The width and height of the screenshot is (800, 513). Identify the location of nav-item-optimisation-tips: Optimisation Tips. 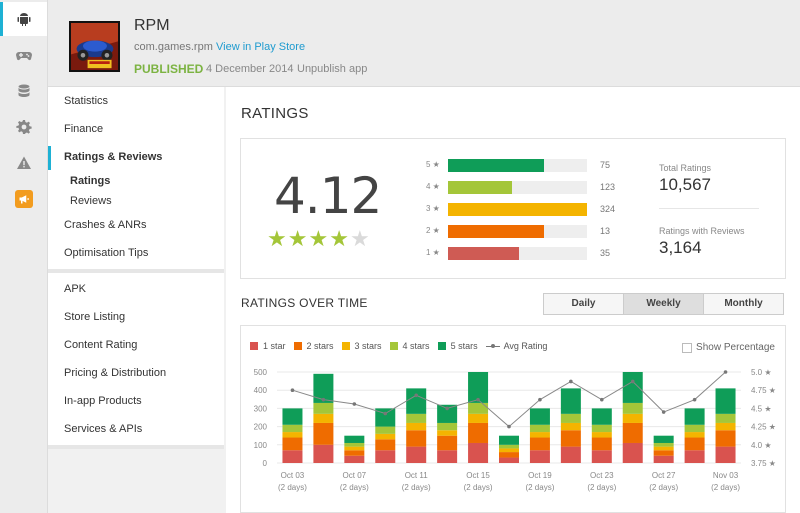
(106, 253).